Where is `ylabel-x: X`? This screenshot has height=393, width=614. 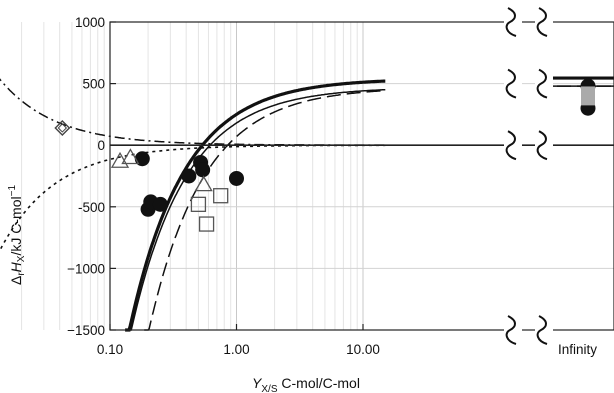
ylabel-x: X is located at coordinates (21, 258).